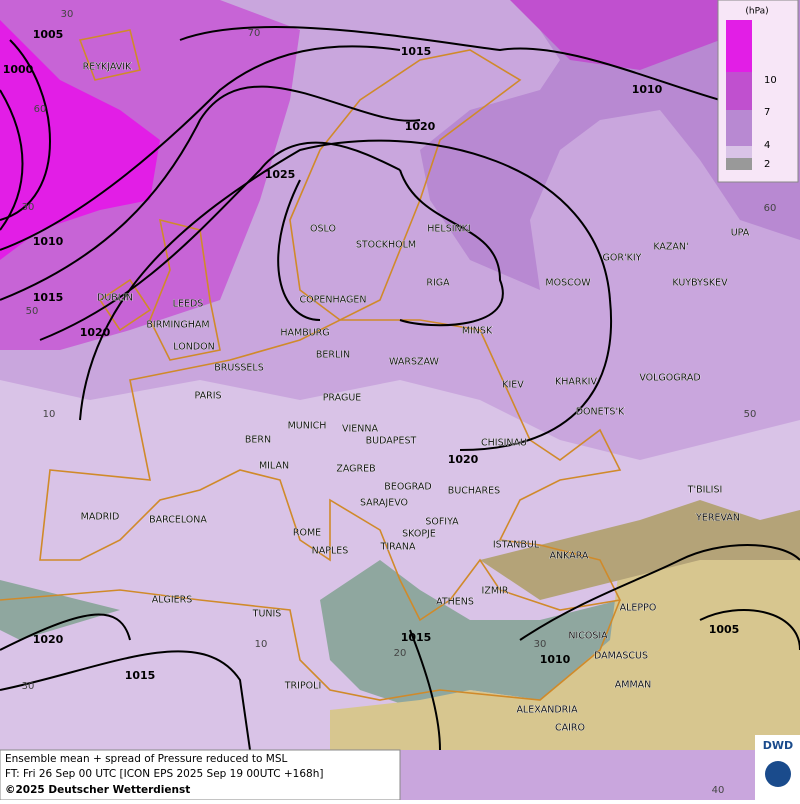  What do you see at coordinates (718, 790) in the screenshot?
I see `graticule-label: 40` at bounding box center [718, 790].